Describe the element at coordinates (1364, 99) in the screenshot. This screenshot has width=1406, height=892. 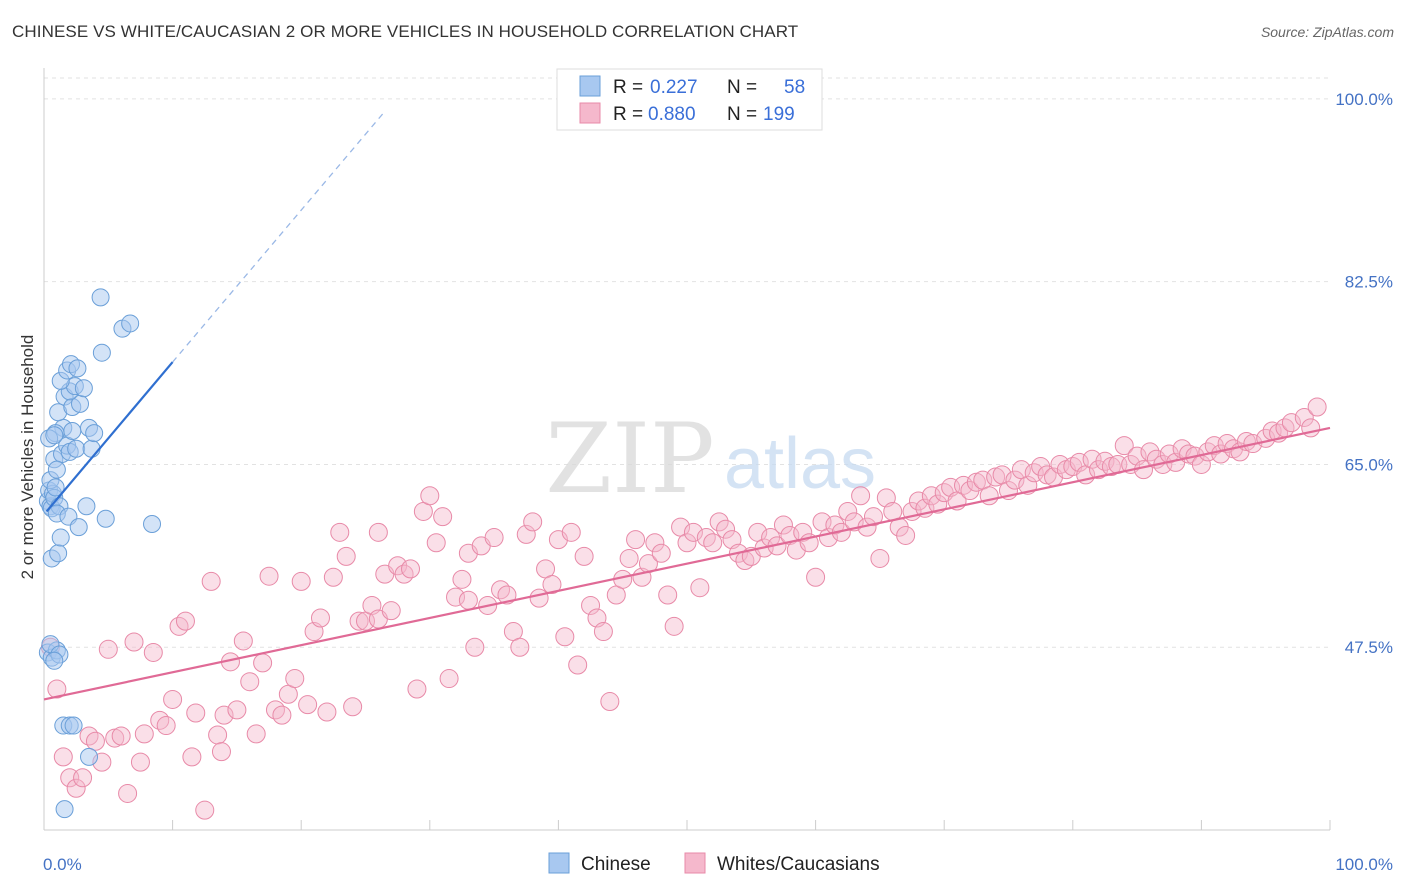
I see `y-tick-label-3: 100.0%` at that location.